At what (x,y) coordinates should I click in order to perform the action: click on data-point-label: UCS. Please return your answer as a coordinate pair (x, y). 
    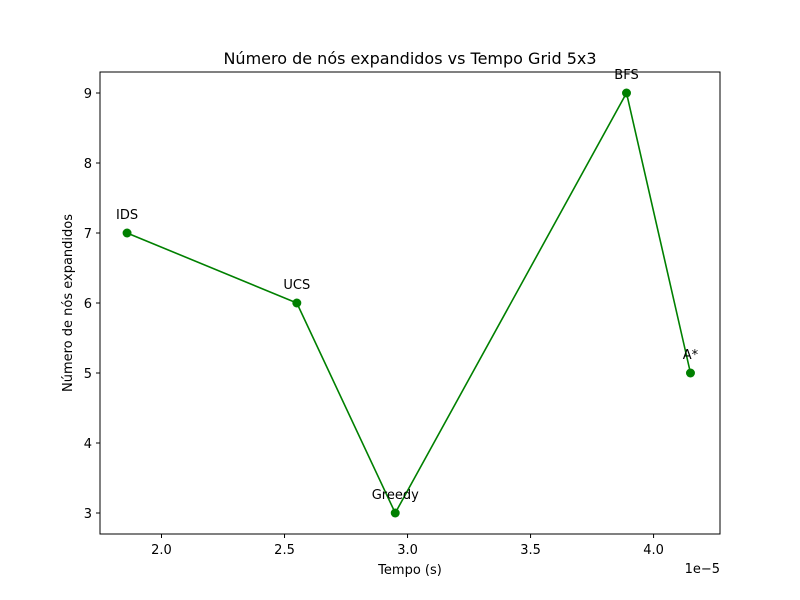
    Looking at the image, I should click on (296, 285).